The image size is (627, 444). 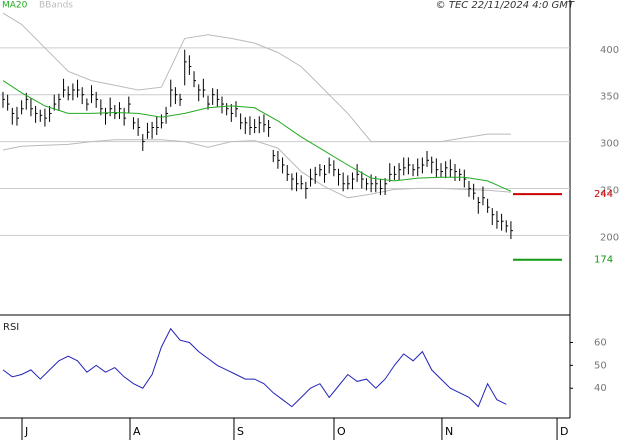 I want to click on x-tick-label: S, so click(x=240, y=431).